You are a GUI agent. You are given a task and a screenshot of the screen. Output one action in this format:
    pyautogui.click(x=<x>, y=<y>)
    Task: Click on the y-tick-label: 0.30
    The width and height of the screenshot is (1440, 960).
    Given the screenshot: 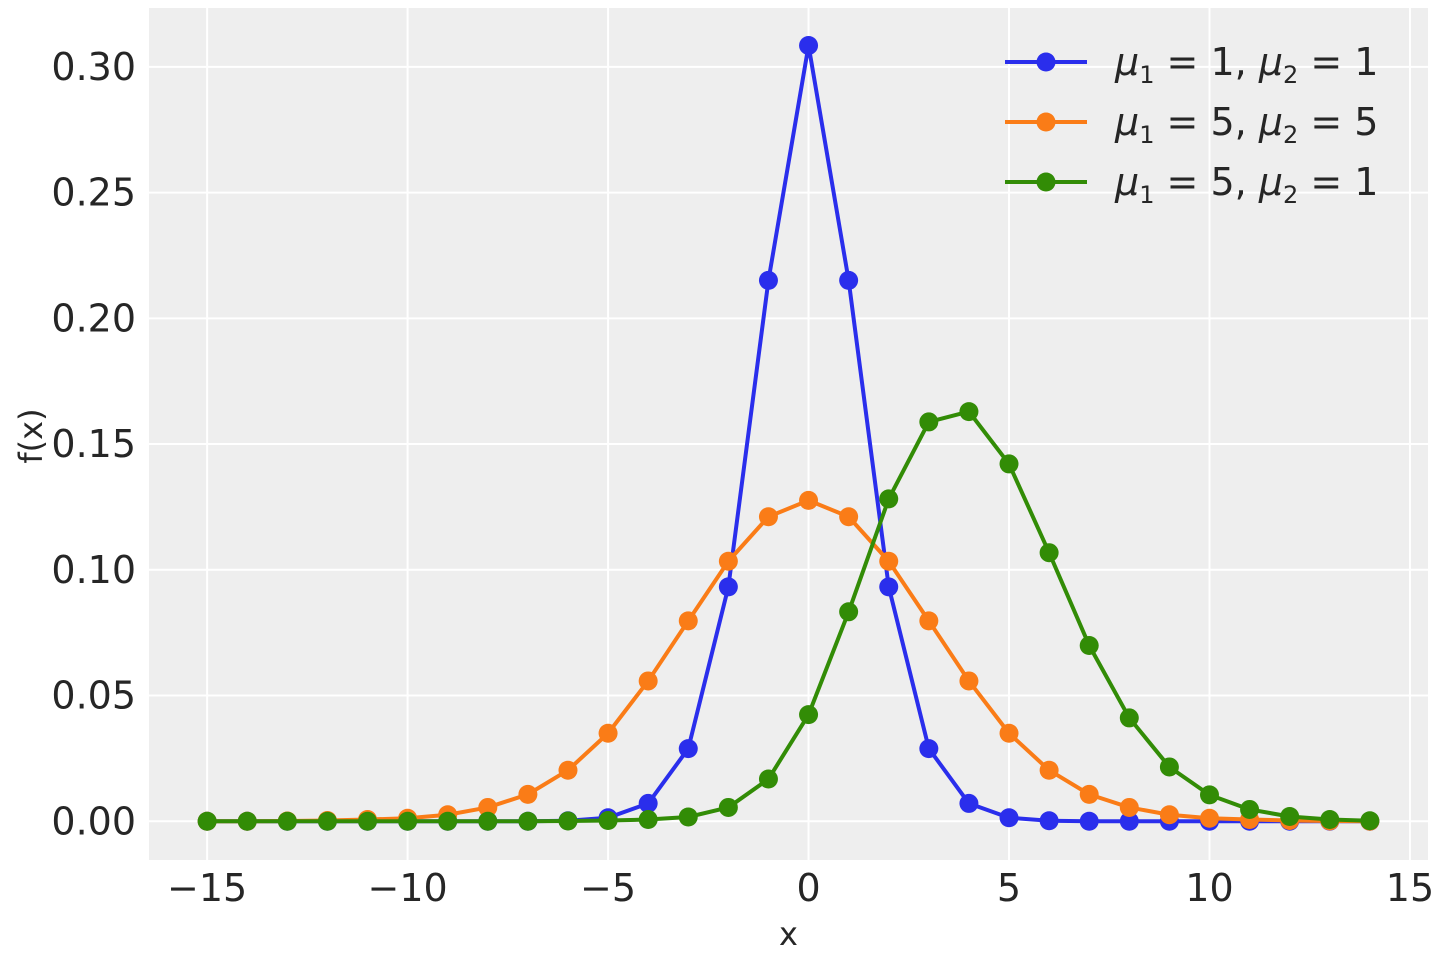 What is the action you would take?
    pyautogui.click(x=93, y=67)
    